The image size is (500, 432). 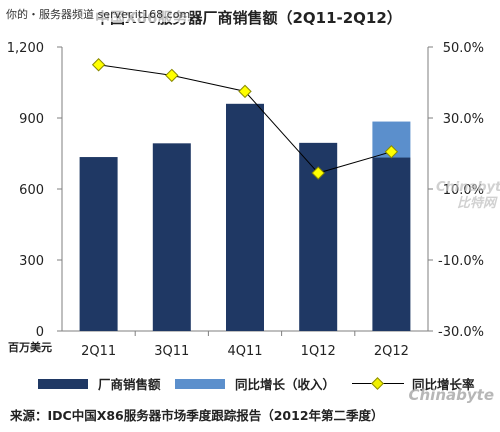 I want to click on y-tick-label: 0, so click(x=40, y=332).